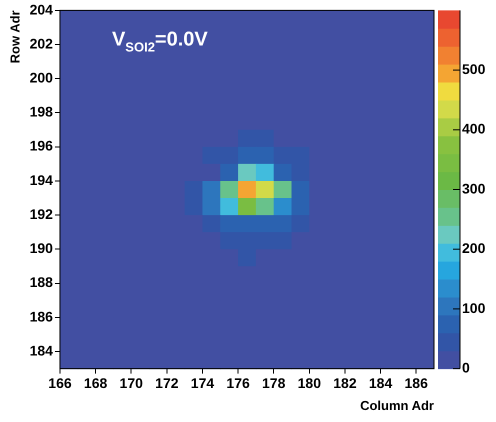 This screenshot has width=496, height=422. Describe the element at coordinates (474, 68) in the screenshot. I see `color-bar-label: 500` at that location.